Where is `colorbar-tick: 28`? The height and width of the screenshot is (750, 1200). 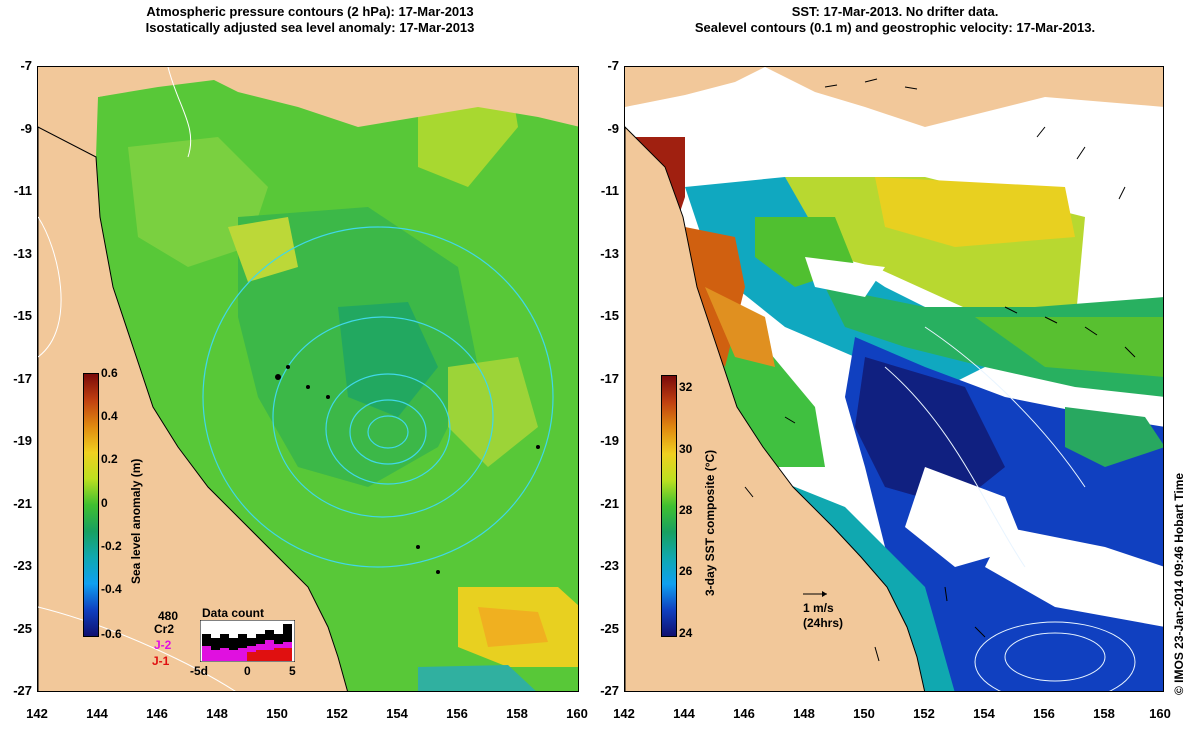
colorbar-tick: 28 is located at coordinates (686, 510).